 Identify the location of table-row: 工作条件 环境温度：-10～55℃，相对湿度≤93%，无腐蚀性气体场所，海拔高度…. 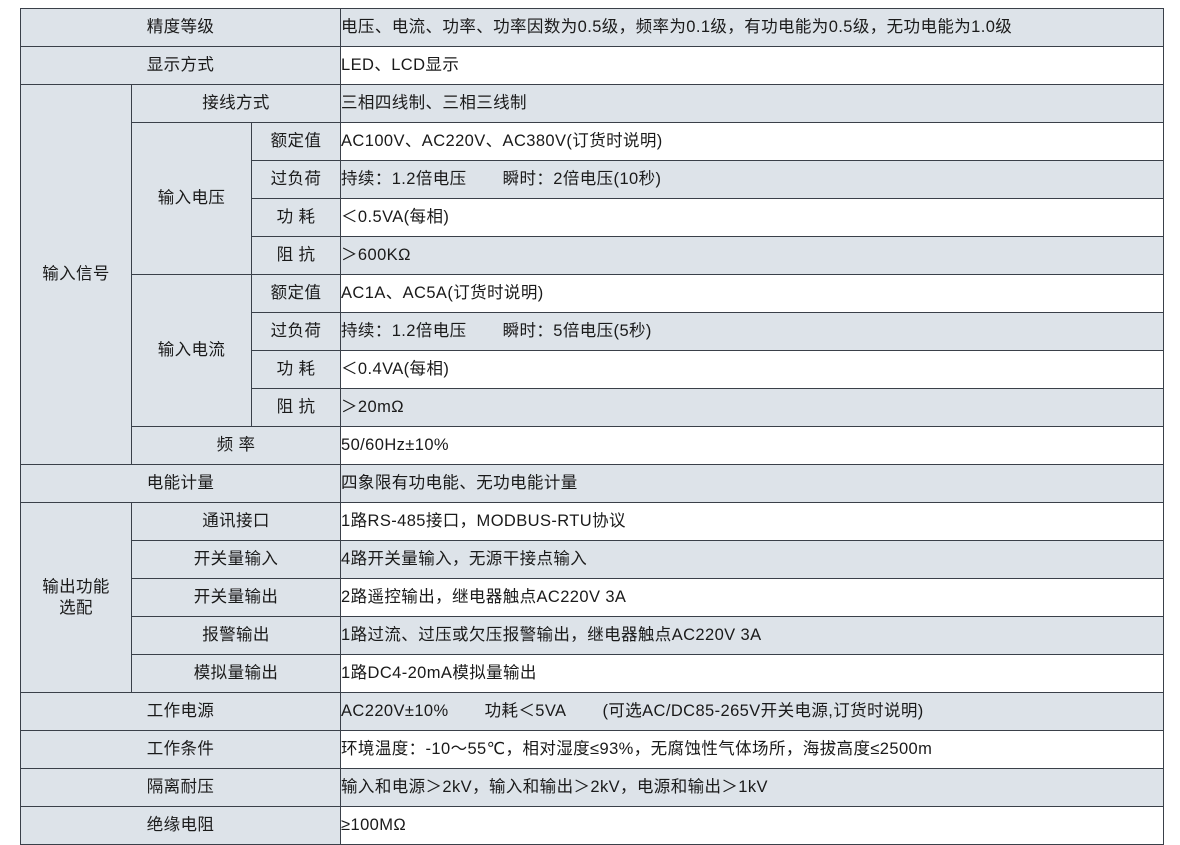
(592, 749).